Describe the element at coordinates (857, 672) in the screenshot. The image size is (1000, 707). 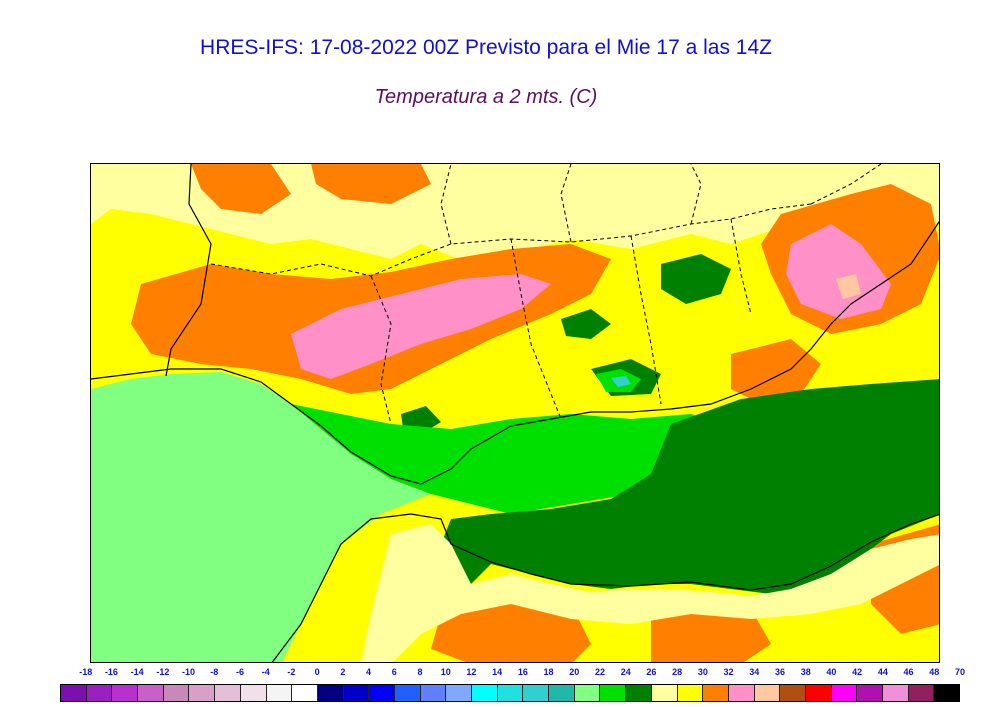
I see `colorbar-tick-label: 42` at that location.